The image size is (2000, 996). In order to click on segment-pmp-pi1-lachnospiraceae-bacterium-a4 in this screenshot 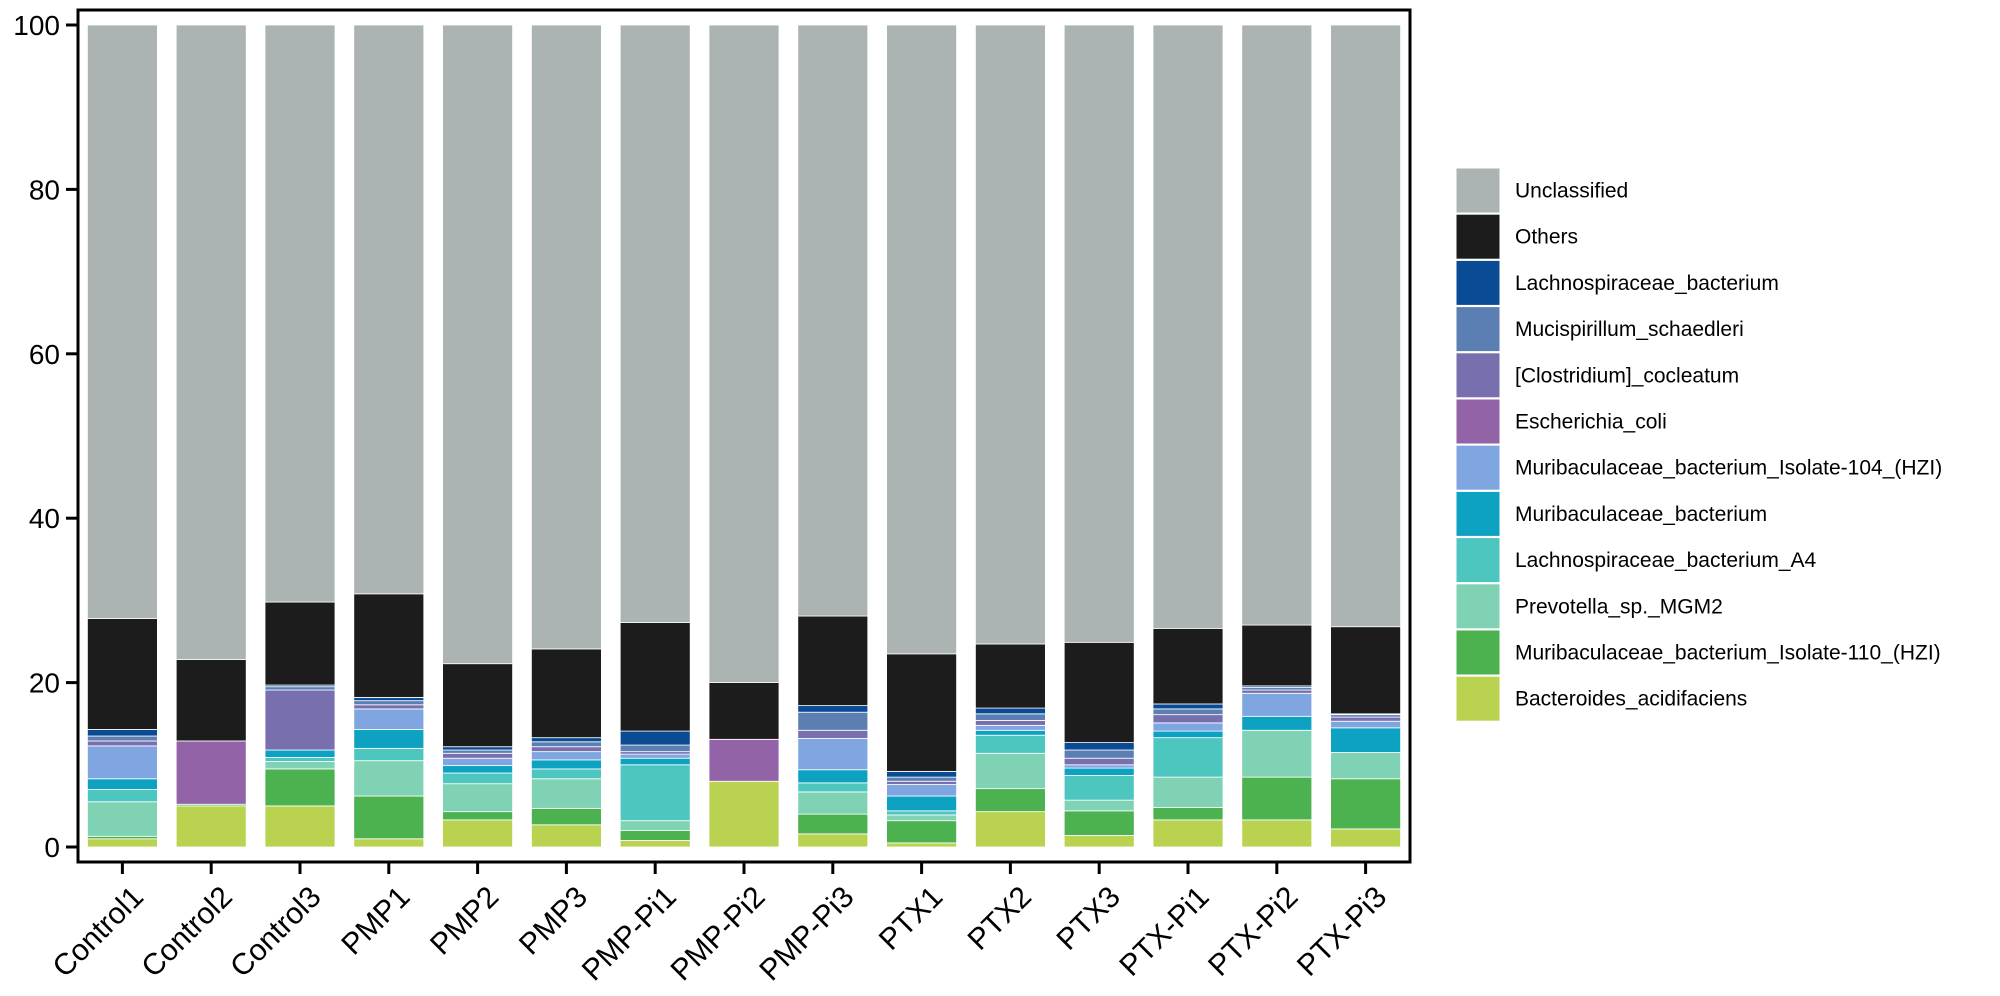, I will do `click(655, 793)`.